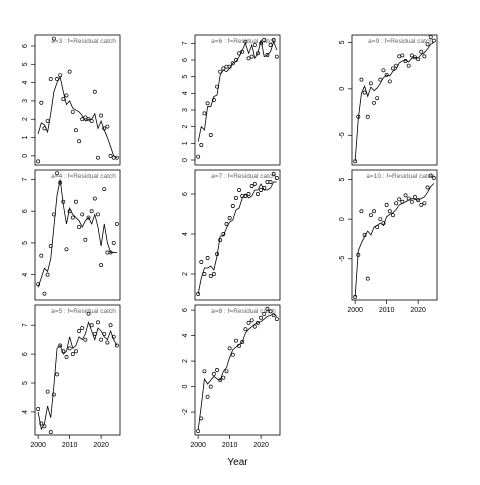 This screenshot has width=480, height=485. I want to click on x-axis-label: Year, so click(237, 462).